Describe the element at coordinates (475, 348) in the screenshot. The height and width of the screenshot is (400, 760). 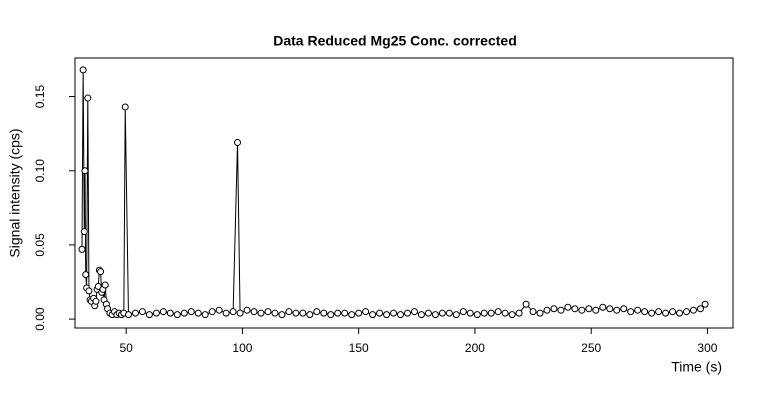
I see `x-tick-label: 200` at that location.